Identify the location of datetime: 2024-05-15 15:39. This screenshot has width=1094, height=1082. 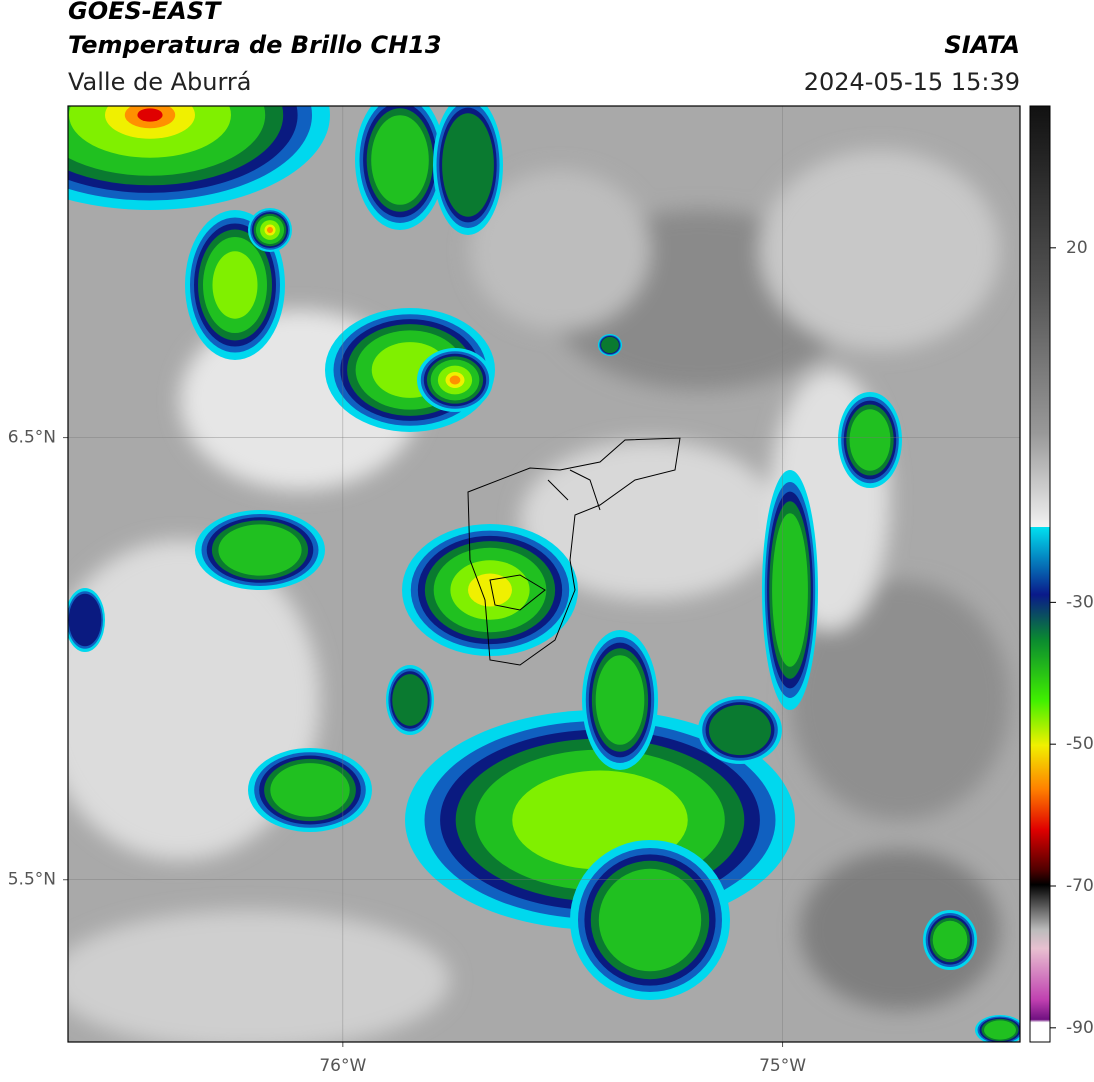
(912, 82).